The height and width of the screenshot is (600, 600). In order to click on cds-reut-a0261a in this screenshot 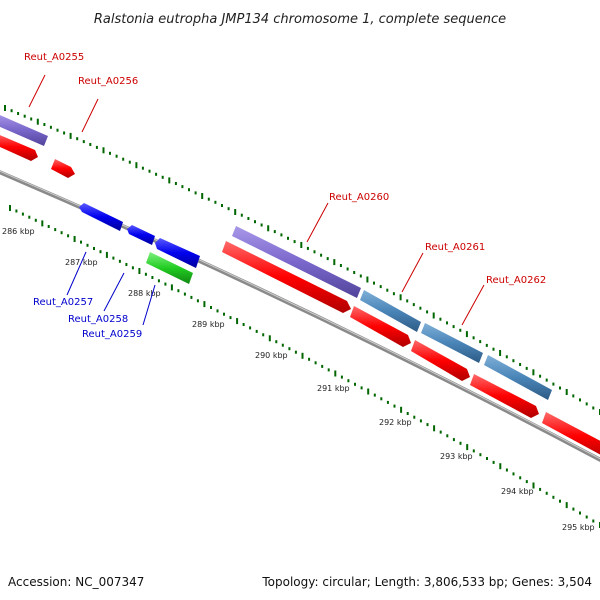, I will do `click(380, 326)`.